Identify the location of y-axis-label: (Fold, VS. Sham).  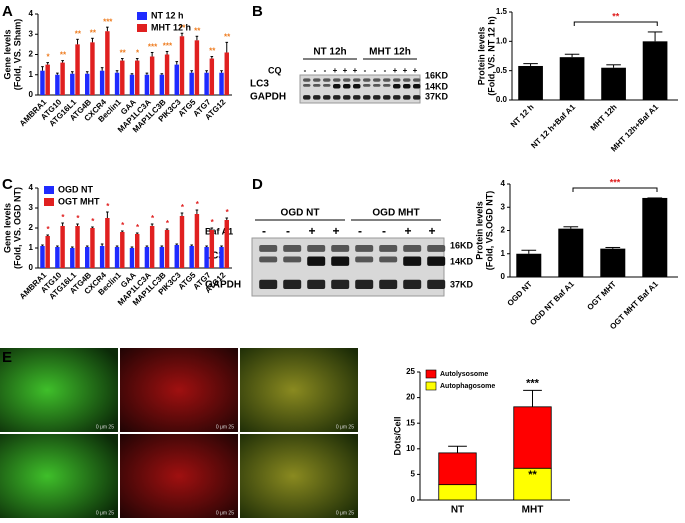
(17, 55).